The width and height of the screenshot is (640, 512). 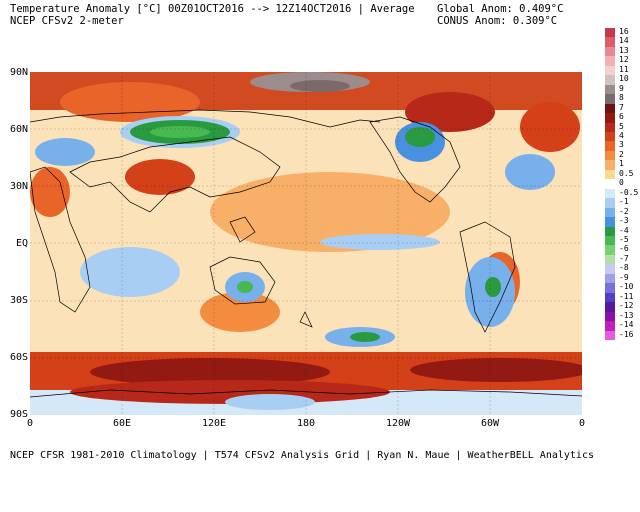 I want to click on lon-label-120e: 120E, so click(x=214, y=423).